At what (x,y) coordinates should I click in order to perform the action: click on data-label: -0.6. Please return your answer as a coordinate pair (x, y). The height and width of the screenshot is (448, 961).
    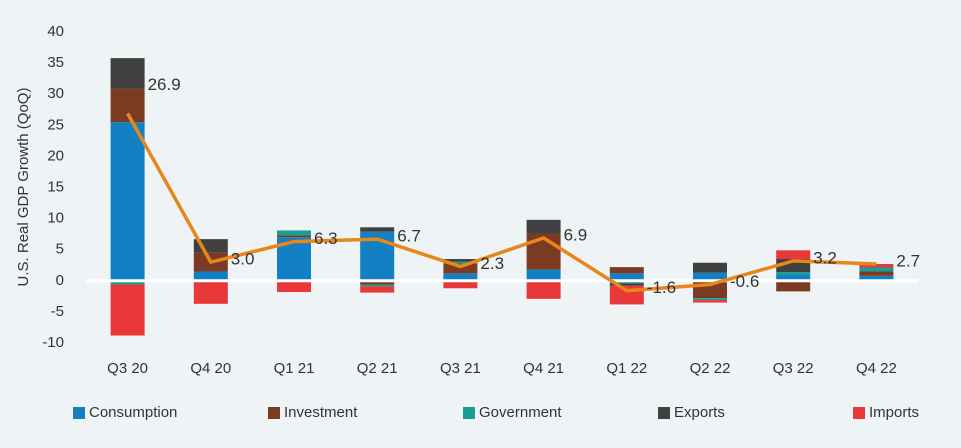
    Looking at the image, I should click on (744, 281).